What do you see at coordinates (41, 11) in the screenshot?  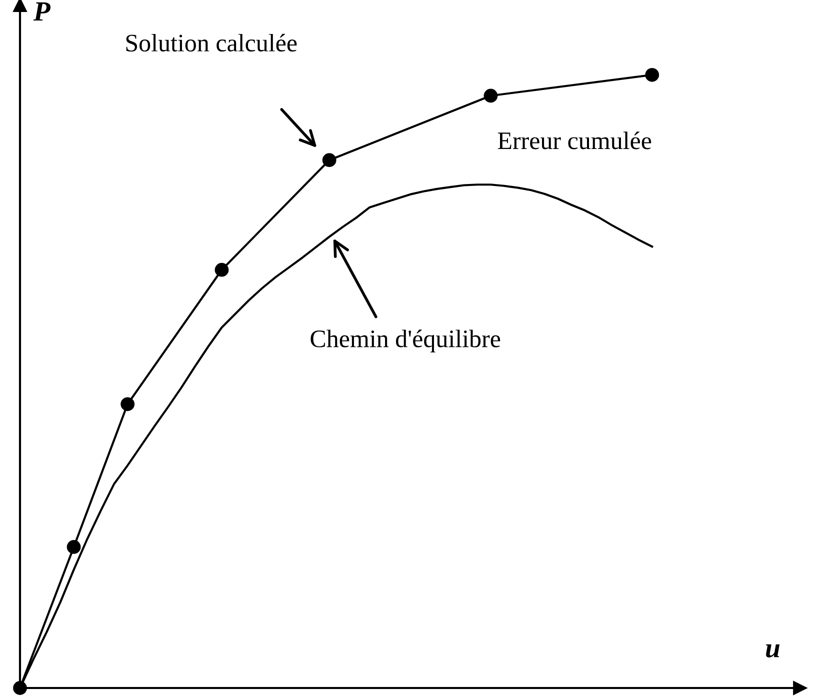 I see `y-axis-title: P` at bounding box center [41, 11].